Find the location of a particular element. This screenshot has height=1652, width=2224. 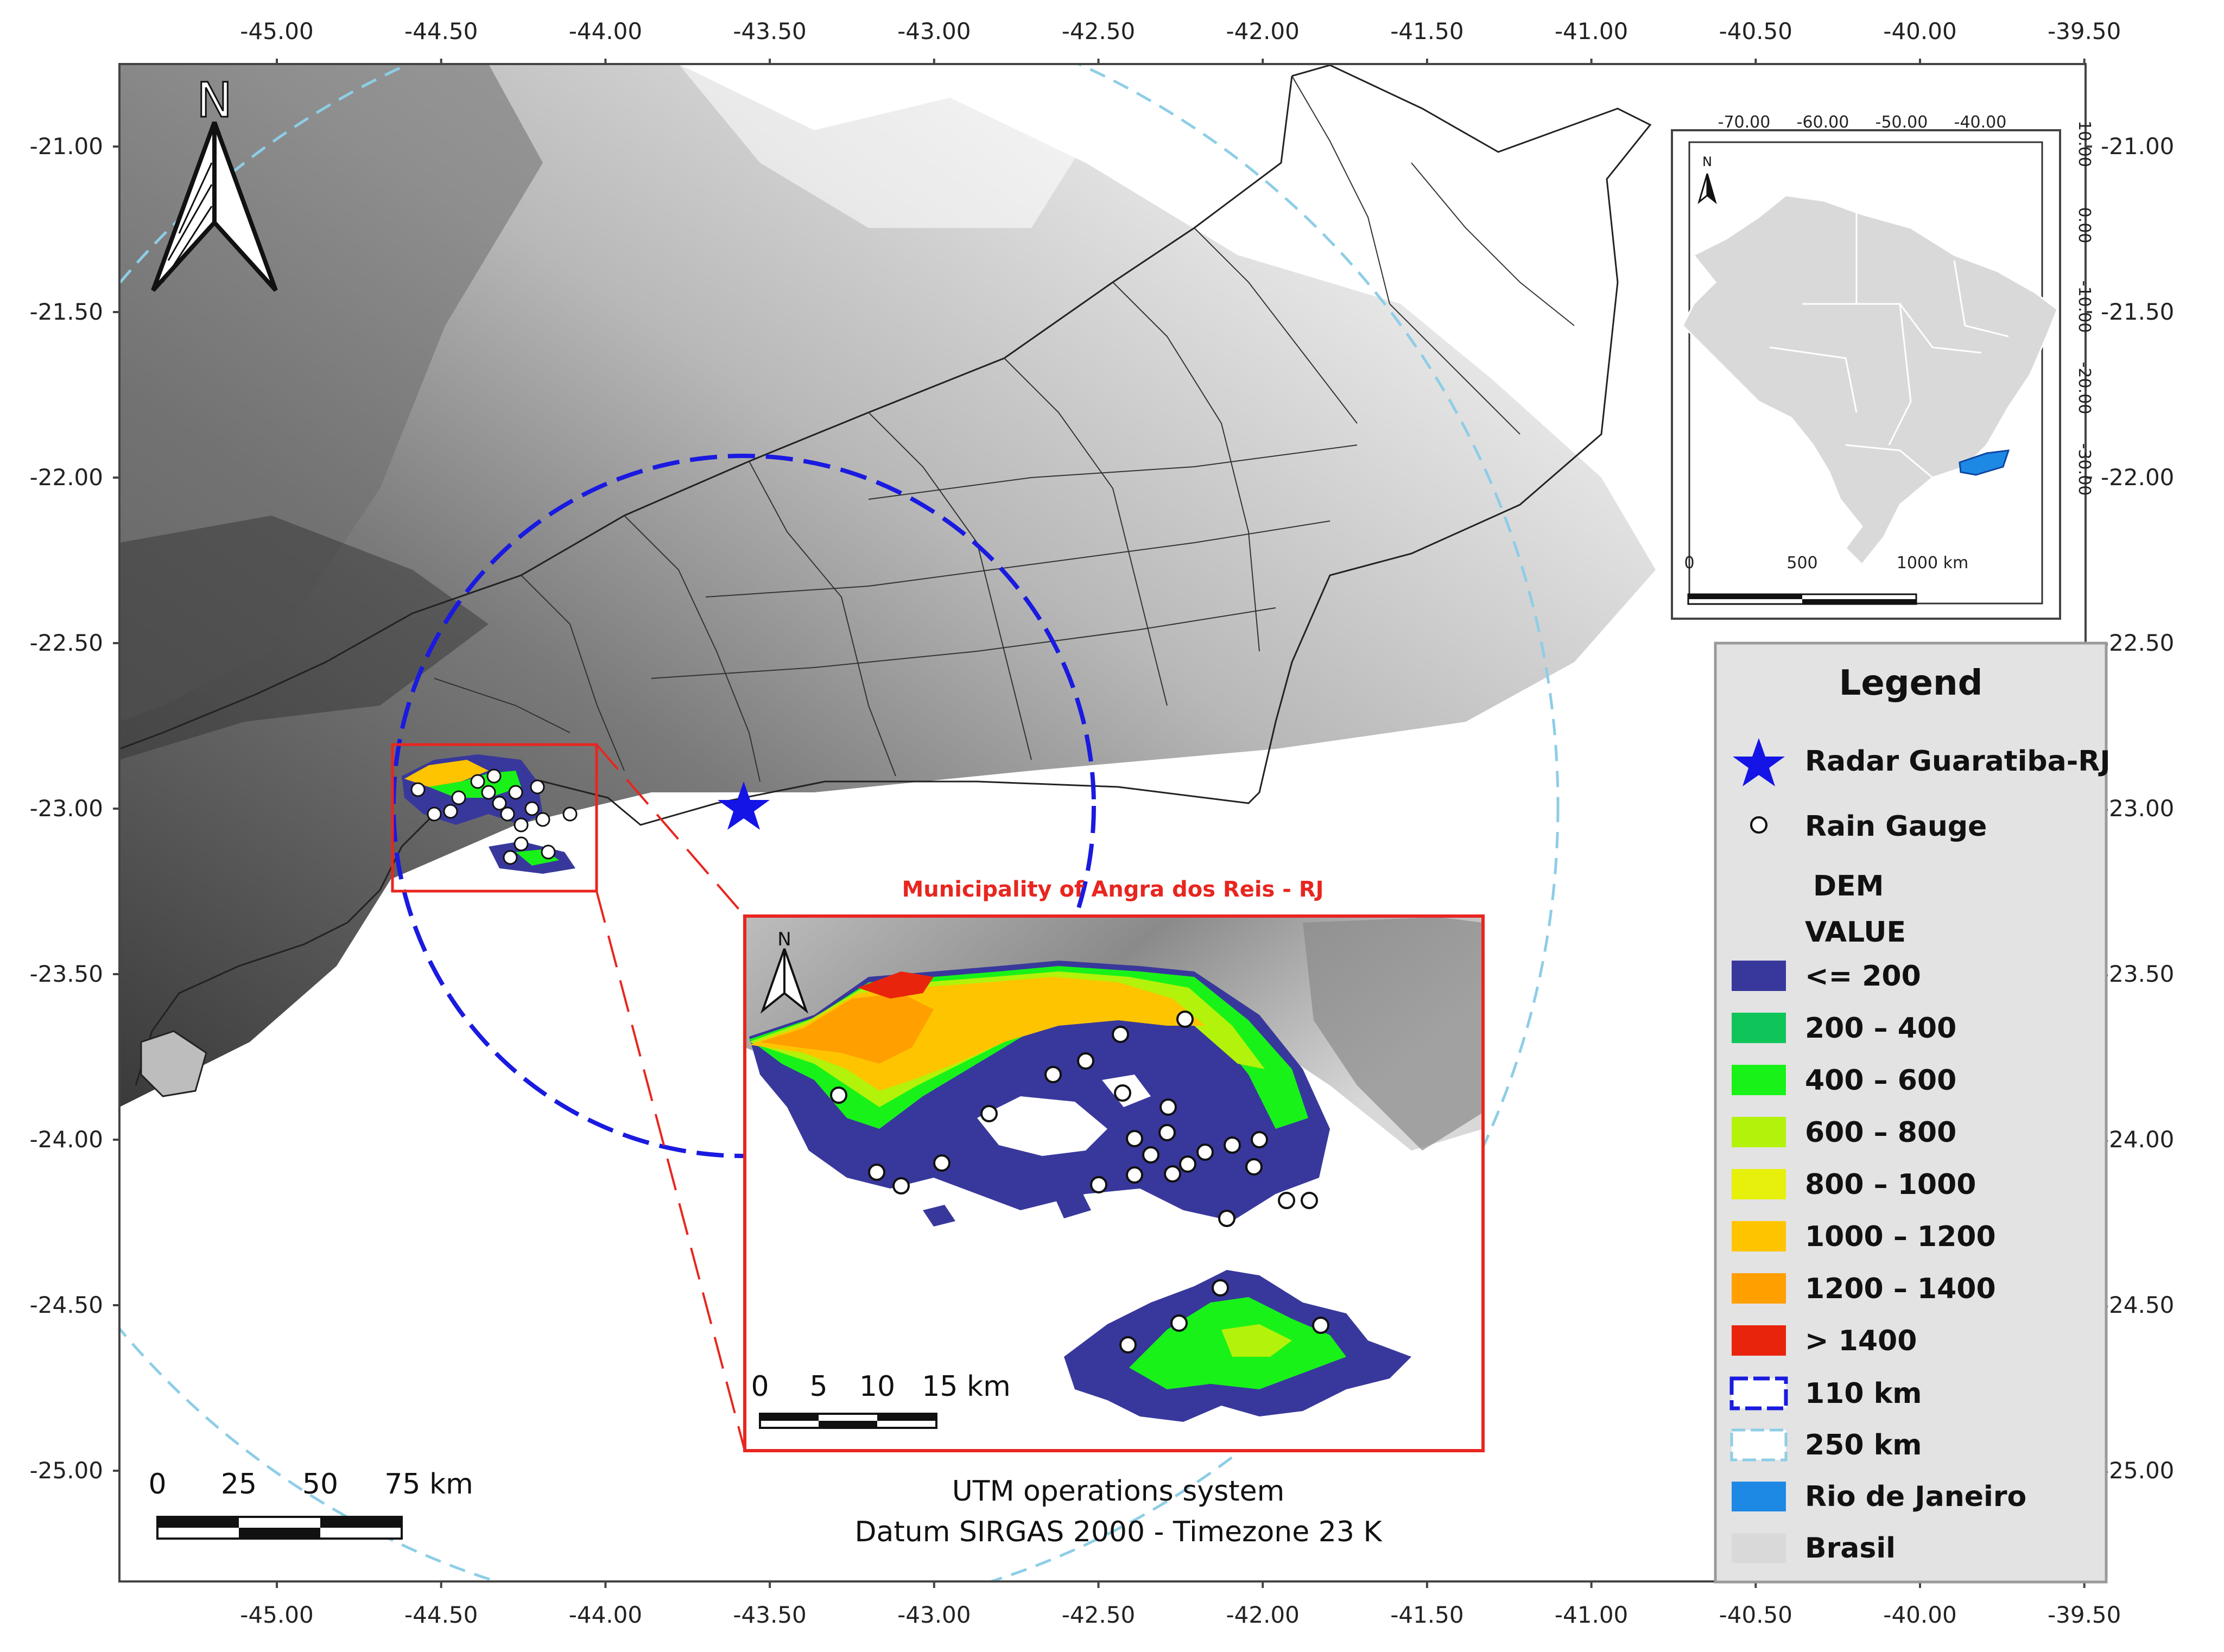

radar-star is located at coordinates (744, 805).